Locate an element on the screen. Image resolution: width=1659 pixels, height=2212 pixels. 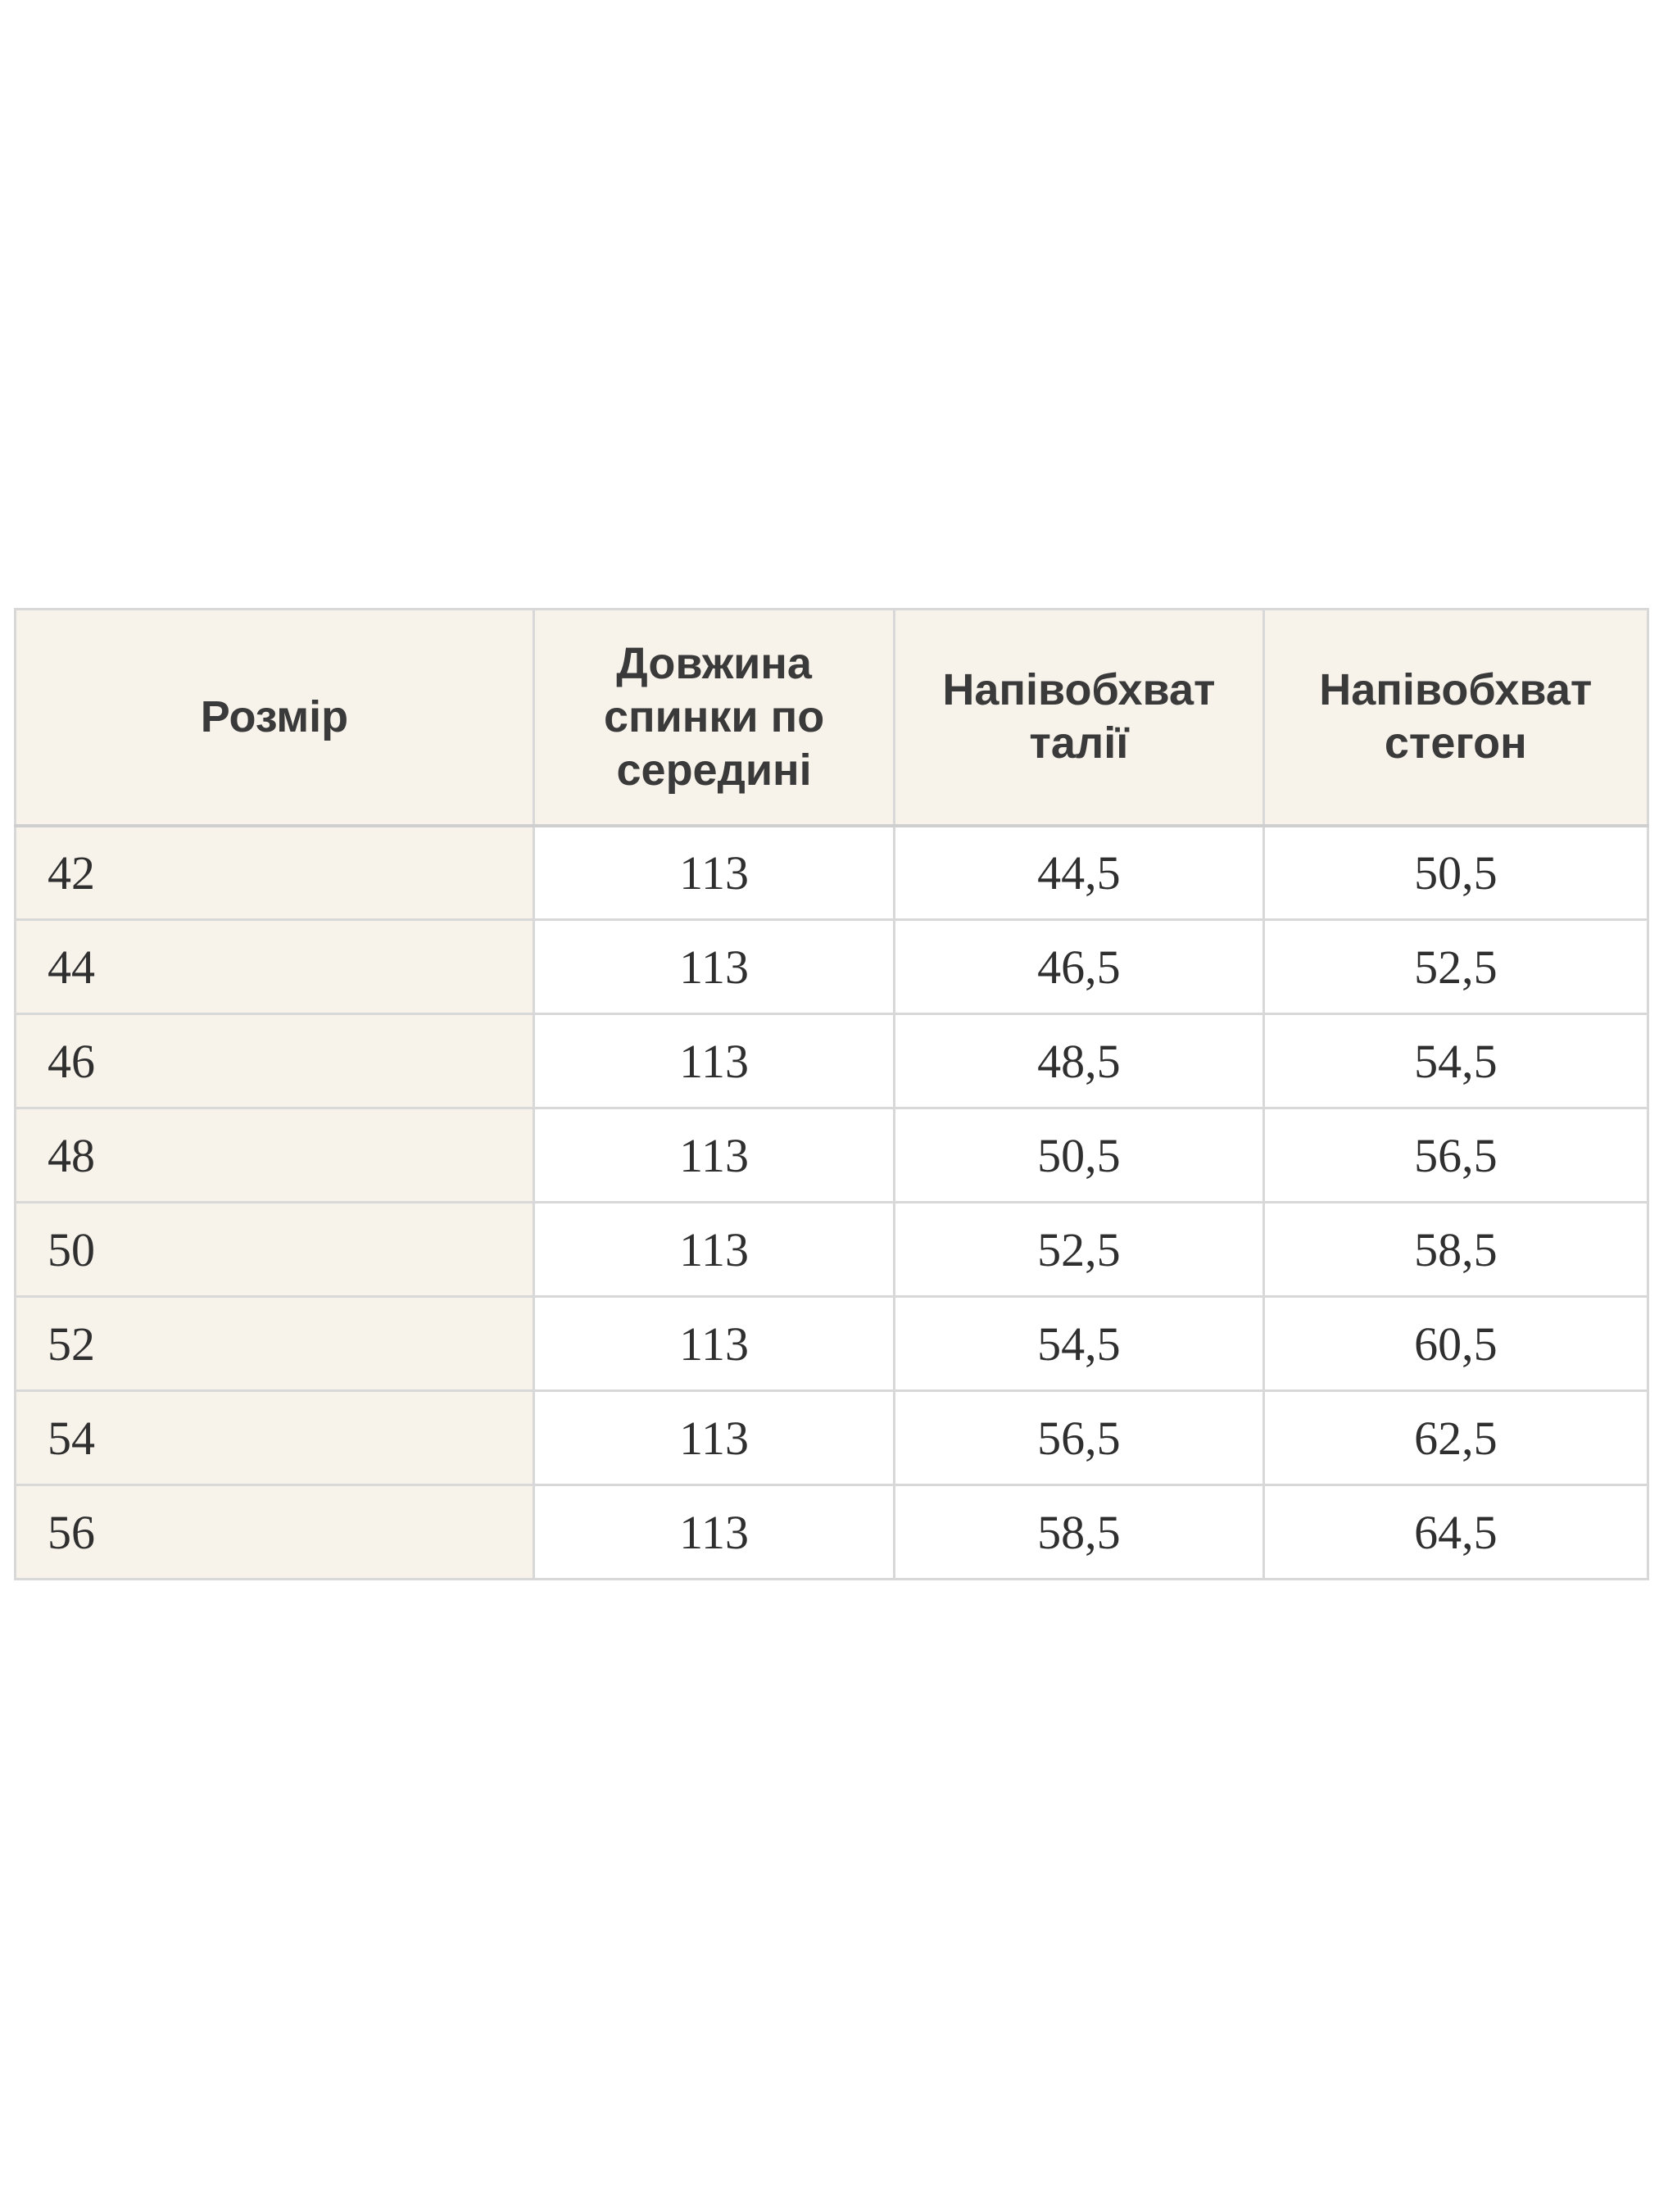
cell-size: 56 is located at coordinates (274, 1532).